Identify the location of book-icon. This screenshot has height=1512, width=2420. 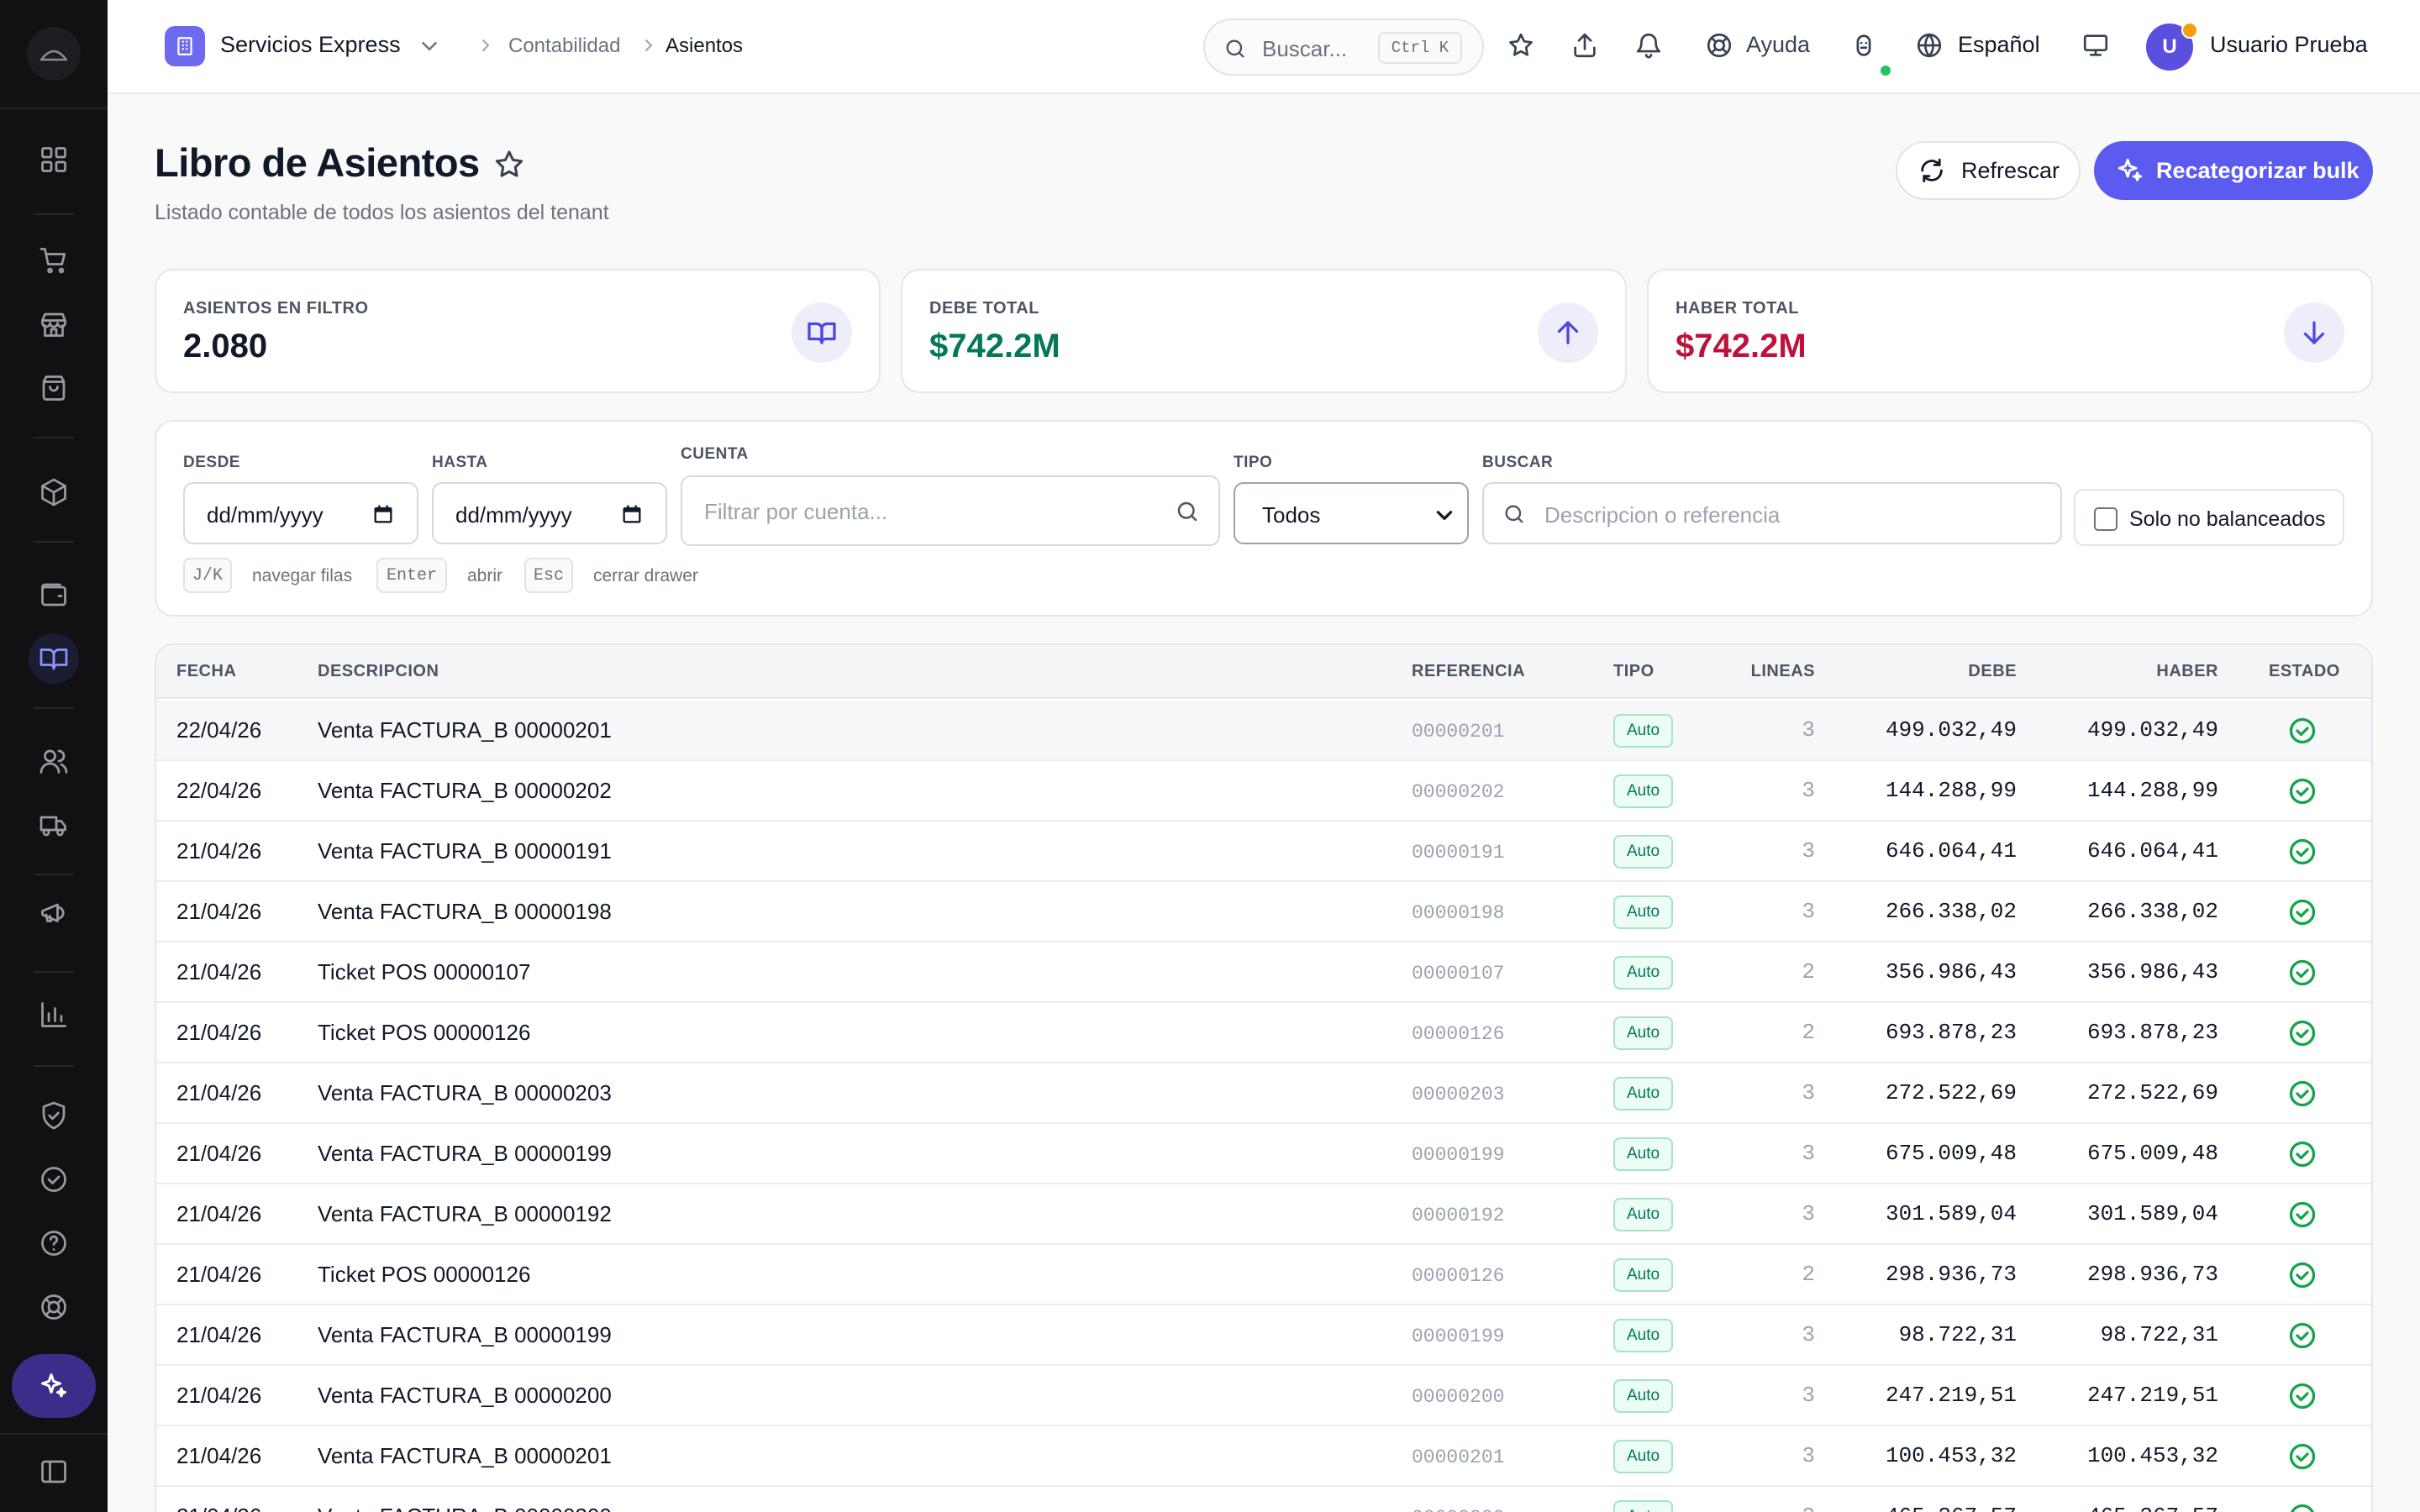
(822, 332).